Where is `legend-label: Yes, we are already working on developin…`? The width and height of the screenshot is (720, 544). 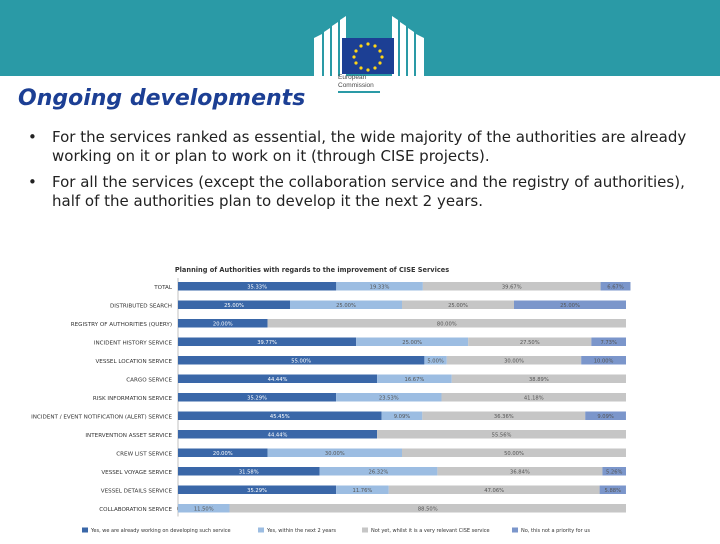
legend-label: Yes, we are already working on developin… is located at coordinates (160, 531).